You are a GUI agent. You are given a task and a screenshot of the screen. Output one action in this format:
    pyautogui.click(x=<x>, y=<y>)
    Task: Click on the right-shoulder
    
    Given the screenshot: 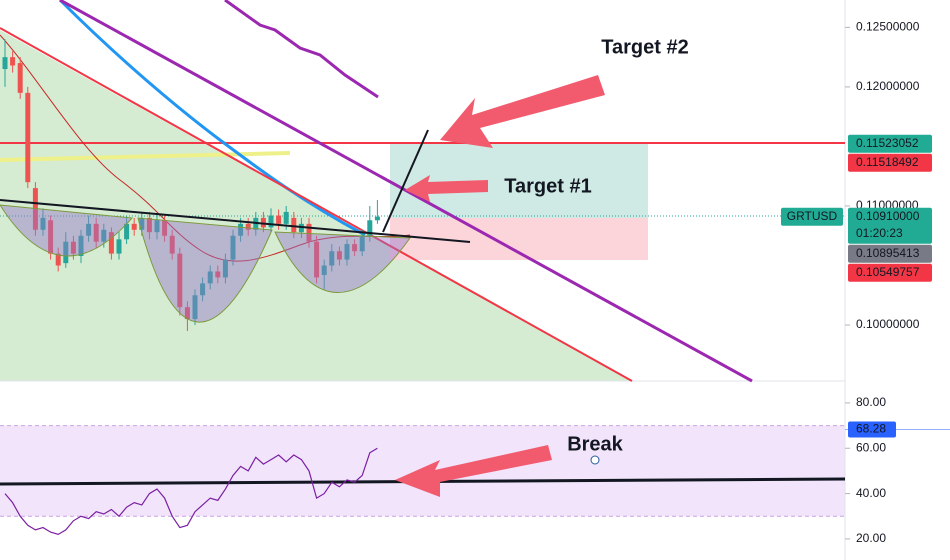 What is the action you would take?
    pyautogui.click(x=342, y=262)
    